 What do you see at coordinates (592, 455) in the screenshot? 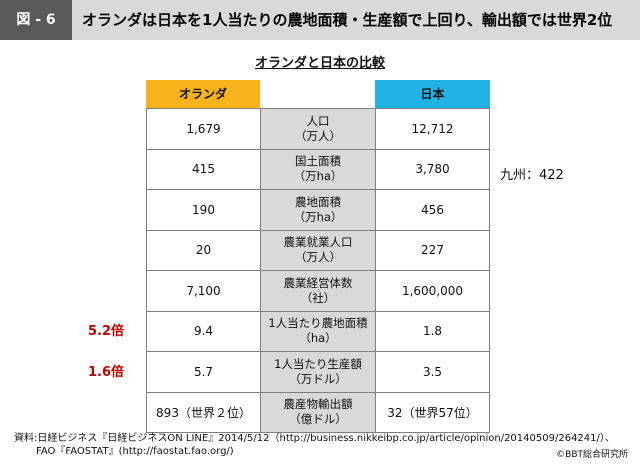
I see `copyright-credit: ©BBT総合研究所` at bounding box center [592, 455].